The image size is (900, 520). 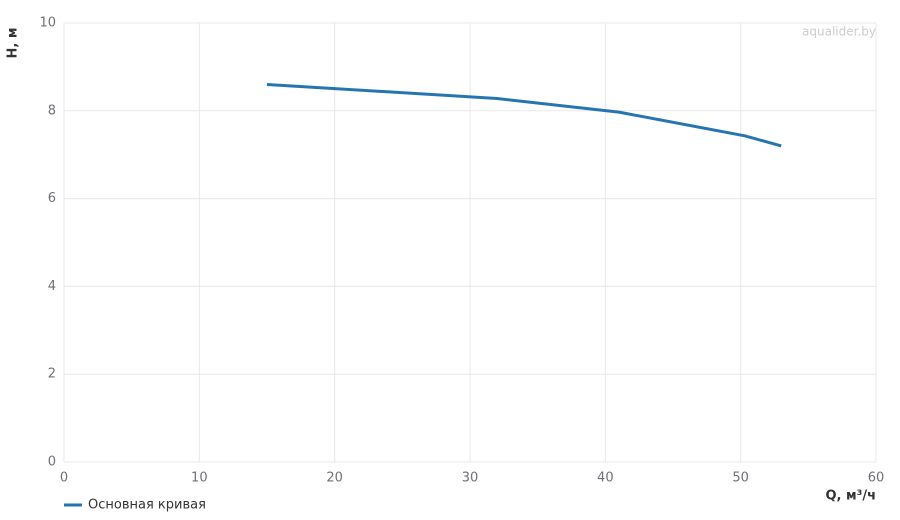 What do you see at coordinates (52, 110) in the screenshot?
I see `y-tick-label: 8` at bounding box center [52, 110].